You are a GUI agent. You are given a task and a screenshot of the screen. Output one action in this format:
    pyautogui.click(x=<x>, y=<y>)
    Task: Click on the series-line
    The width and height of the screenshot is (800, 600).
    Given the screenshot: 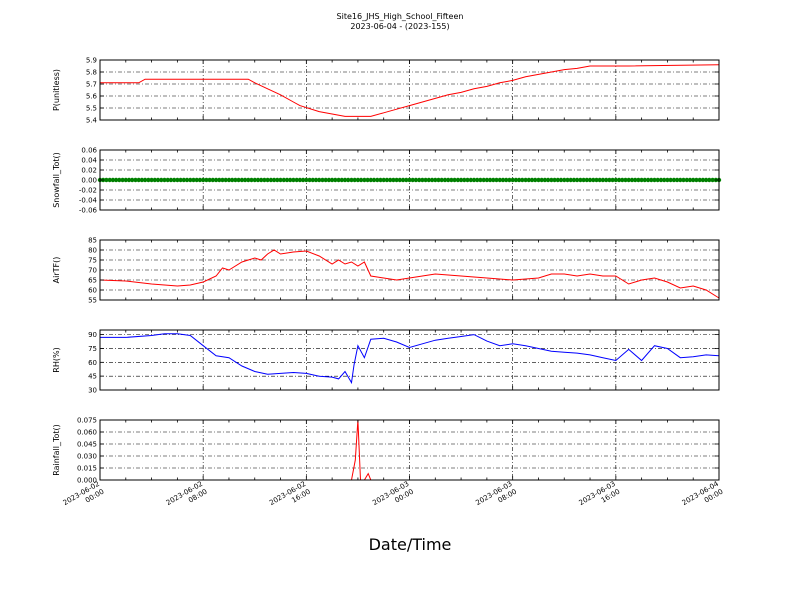 What is the action you would take?
    pyautogui.click(x=410, y=359)
    